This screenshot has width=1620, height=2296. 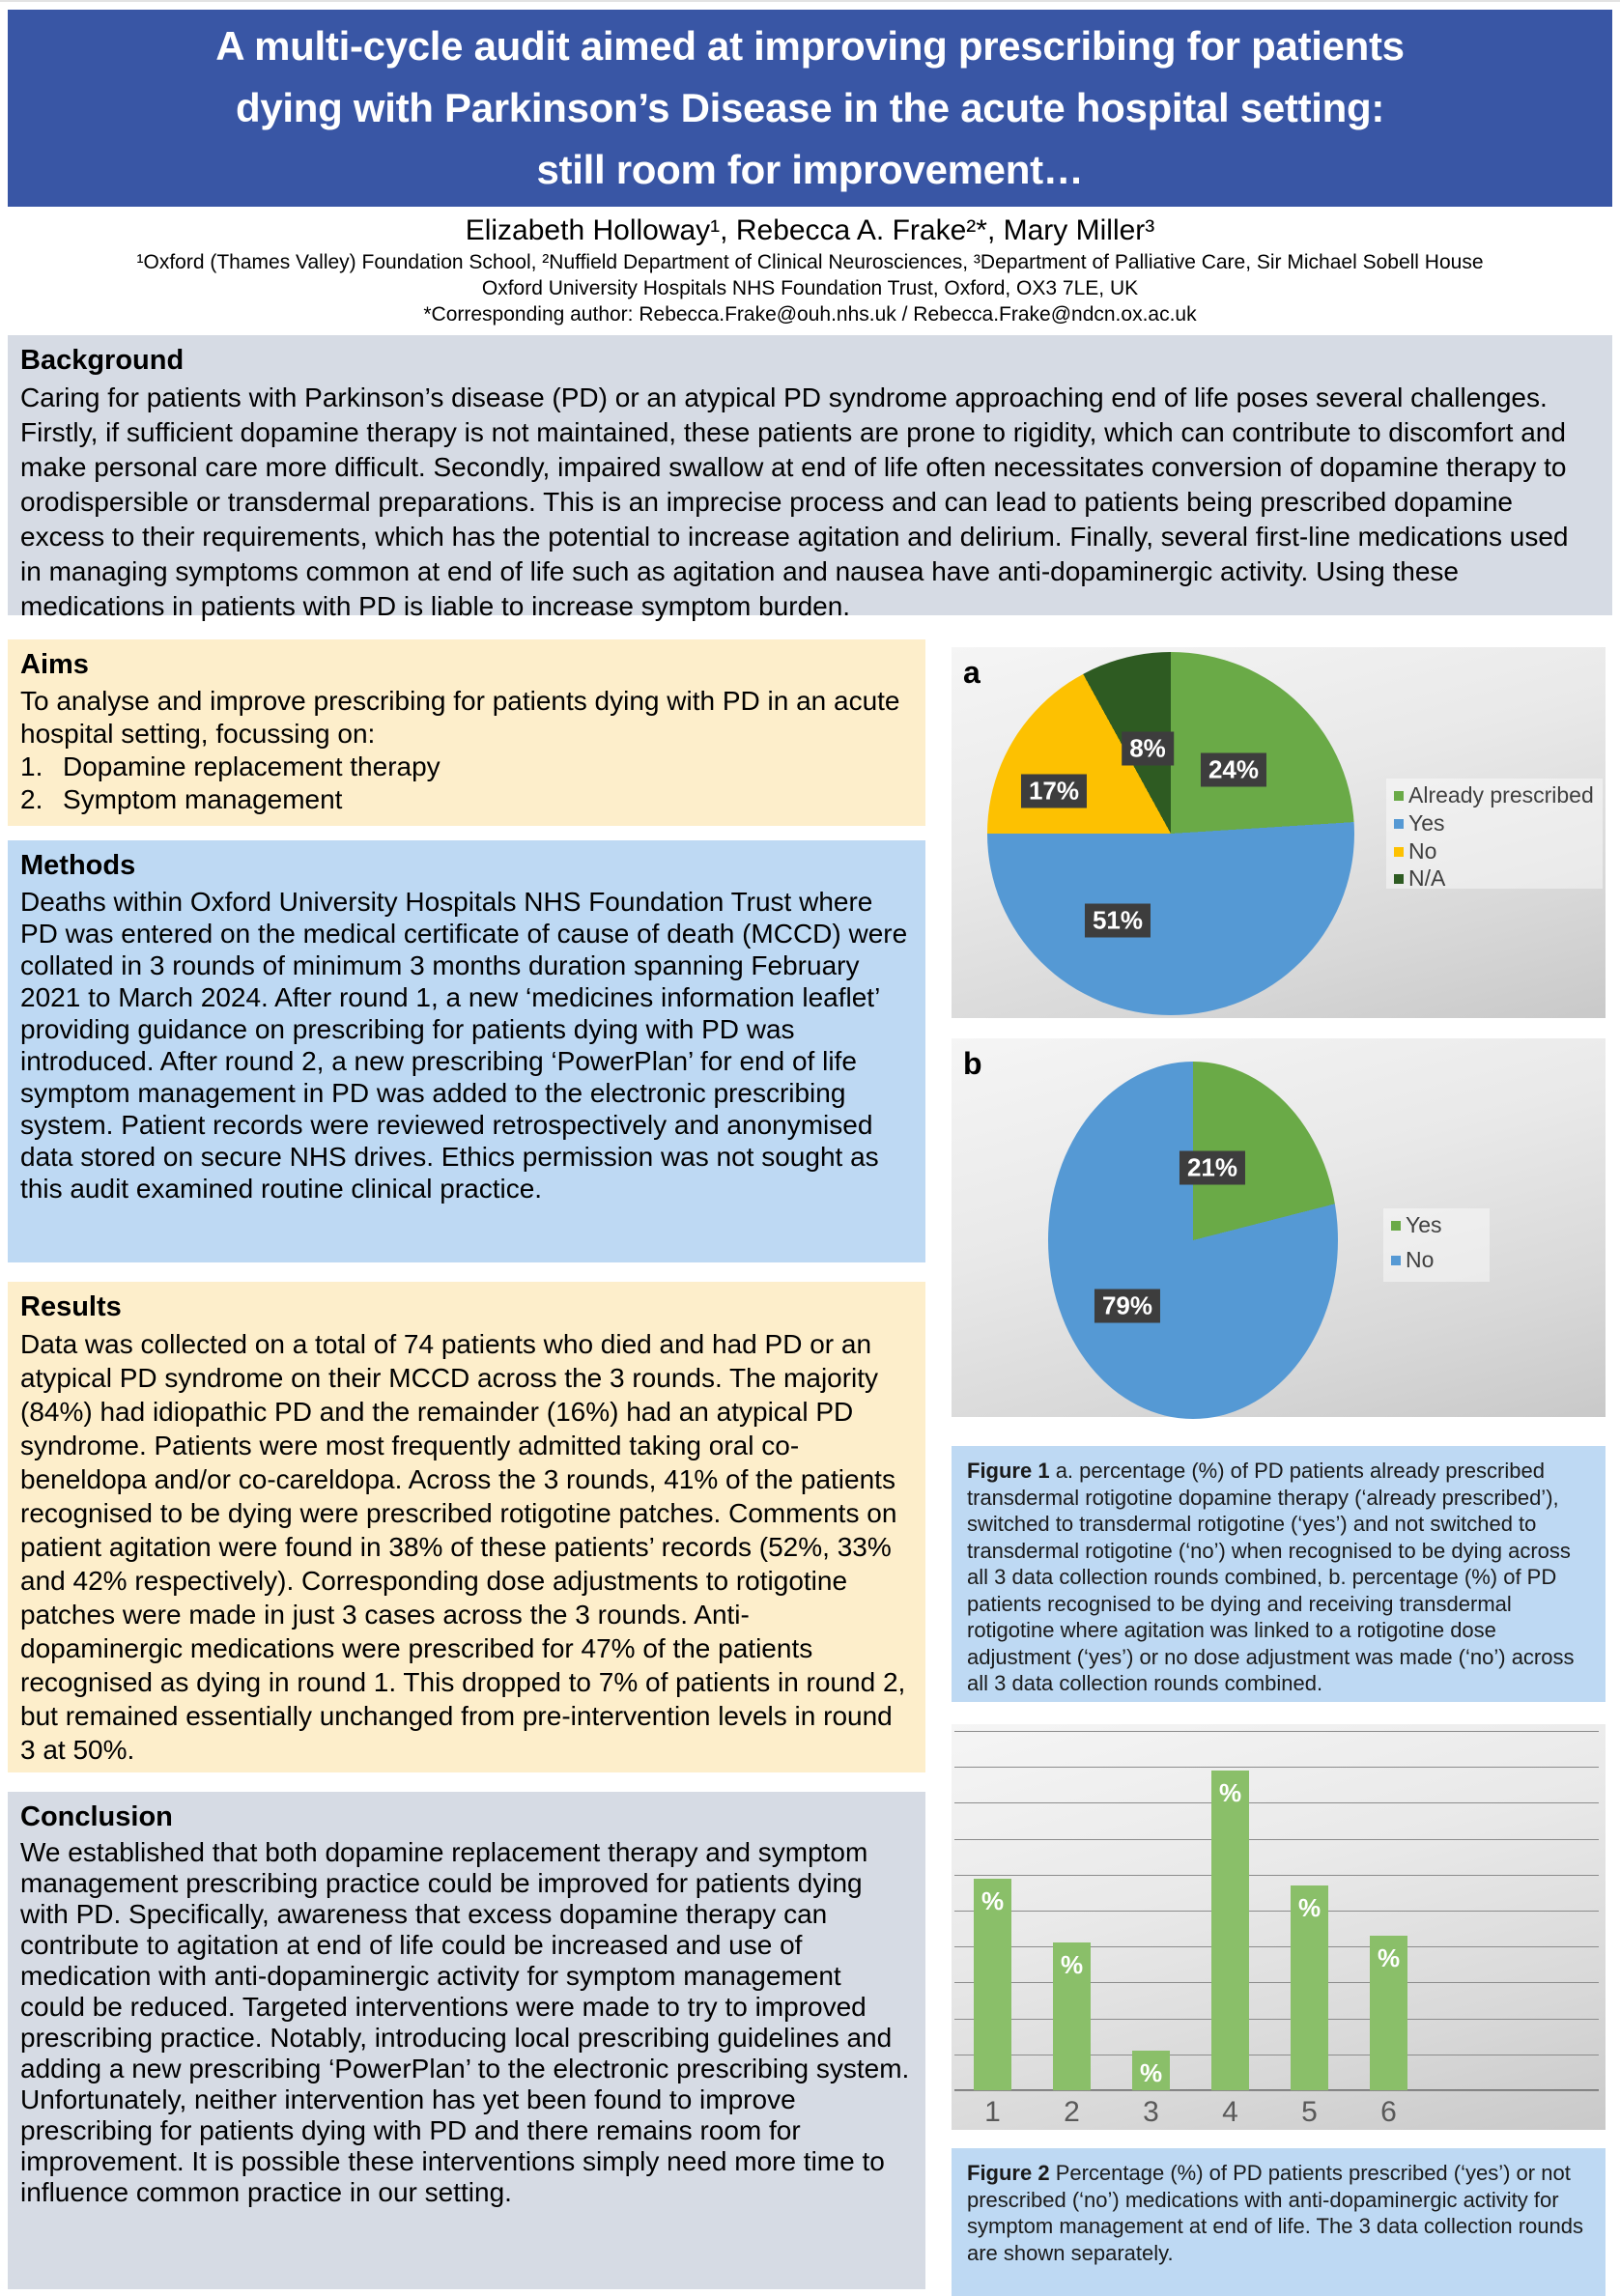 What do you see at coordinates (1399, 879) in the screenshot?
I see `legend-swatch-dark-green` at bounding box center [1399, 879].